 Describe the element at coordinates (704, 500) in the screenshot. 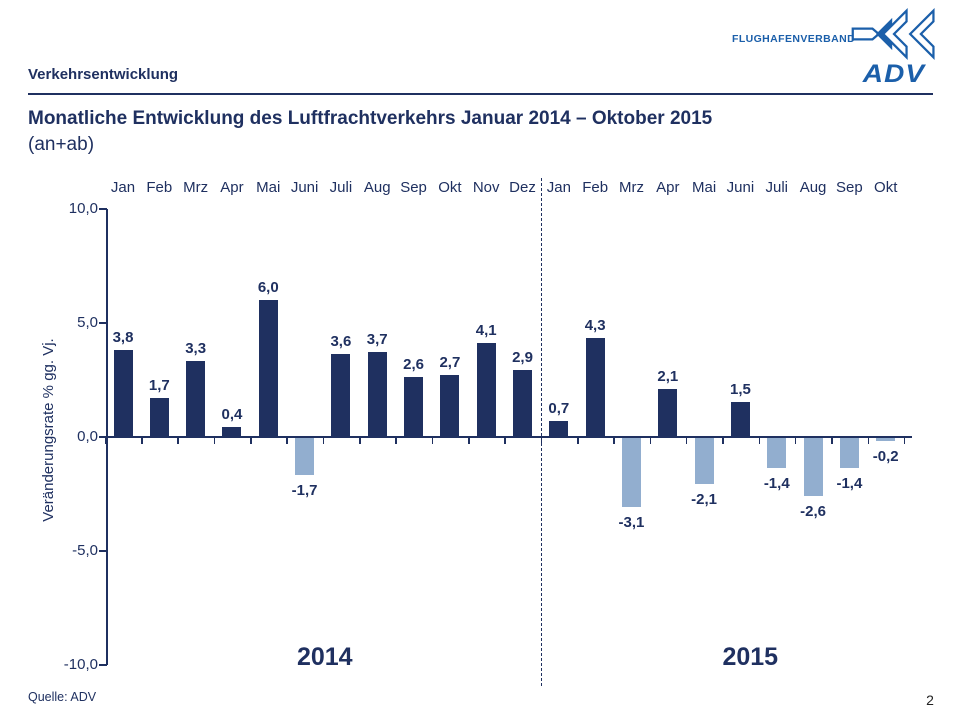

I see `bar-value-label: -2,1` at that location.